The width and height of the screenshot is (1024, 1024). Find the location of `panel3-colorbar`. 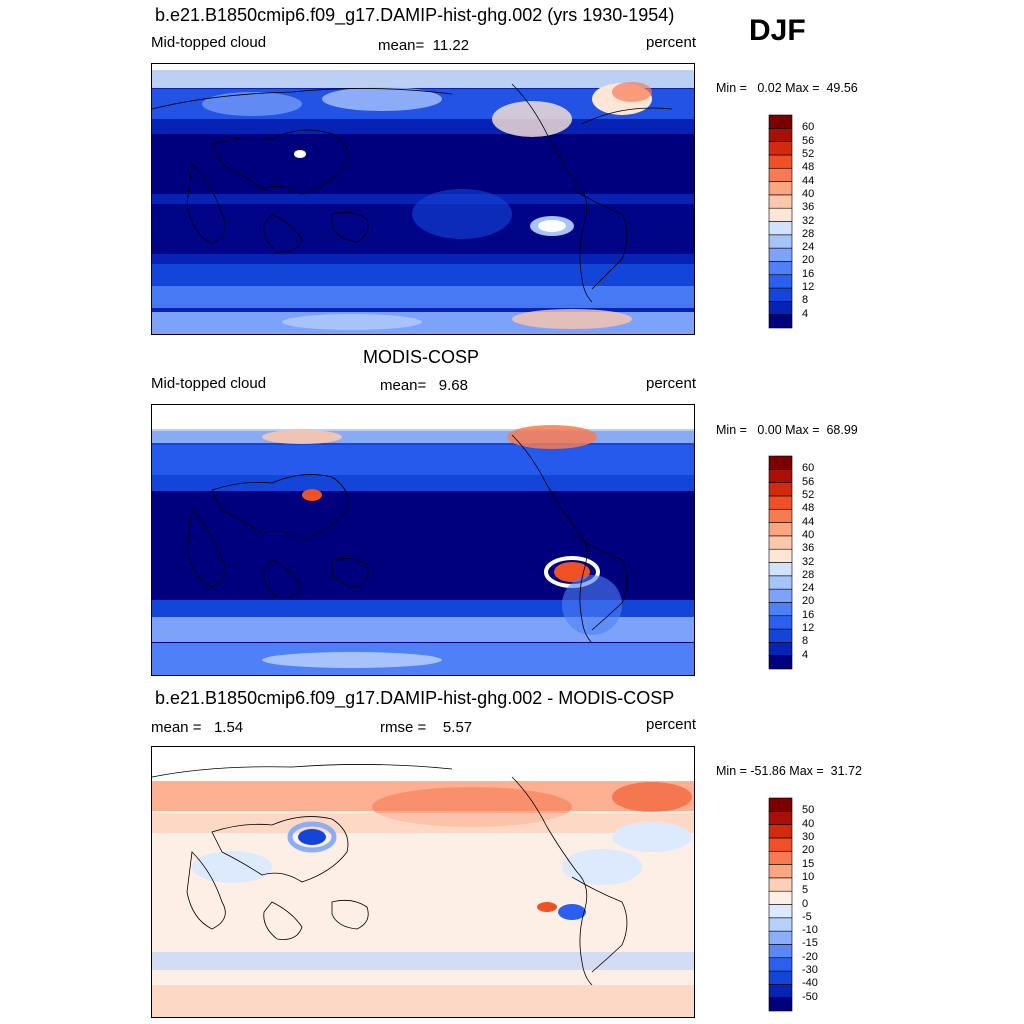

panel3-colorbar is located at coordinates (780, 904).